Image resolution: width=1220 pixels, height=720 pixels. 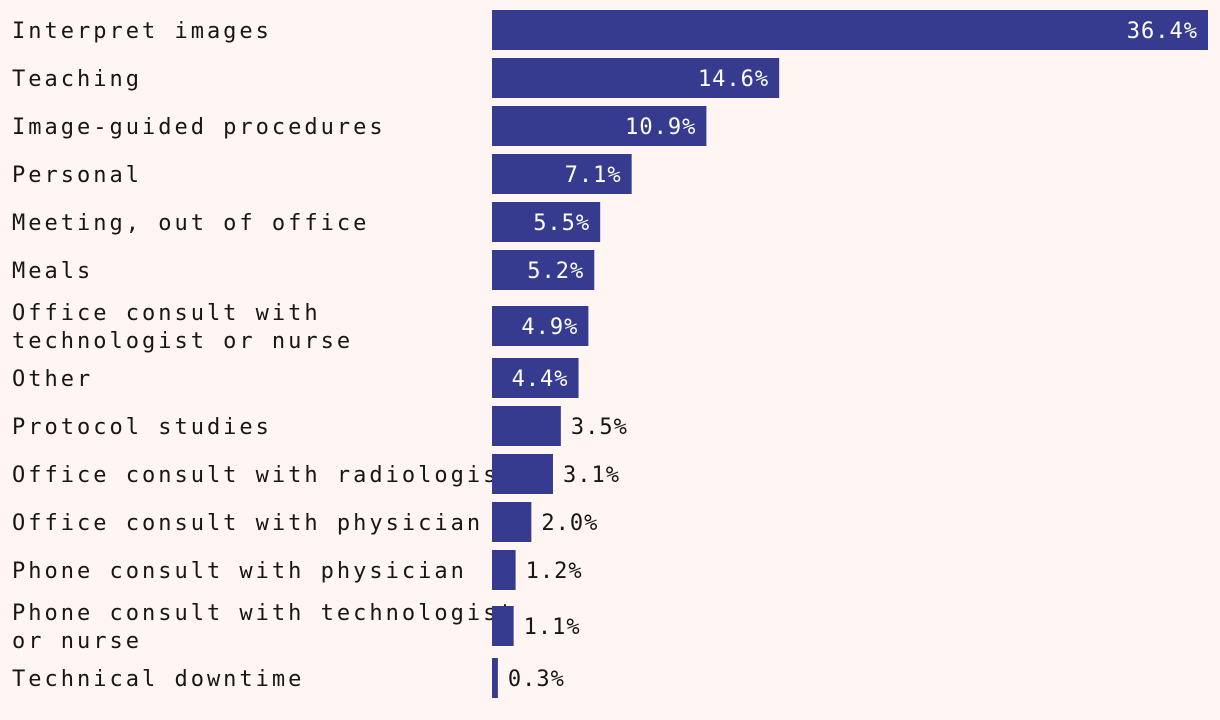 What do you see at coordinates (190, 223) in the screenshot?
I see `category-label: Meeting, out of office` at bounding box center [190, 223].